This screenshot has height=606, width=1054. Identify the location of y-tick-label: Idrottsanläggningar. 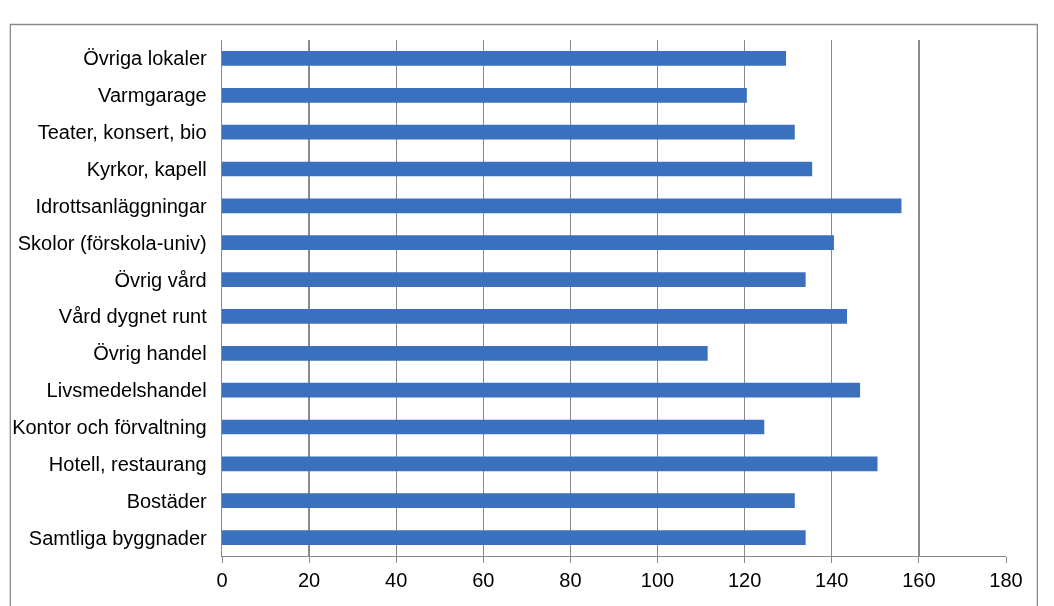
(121, 205).